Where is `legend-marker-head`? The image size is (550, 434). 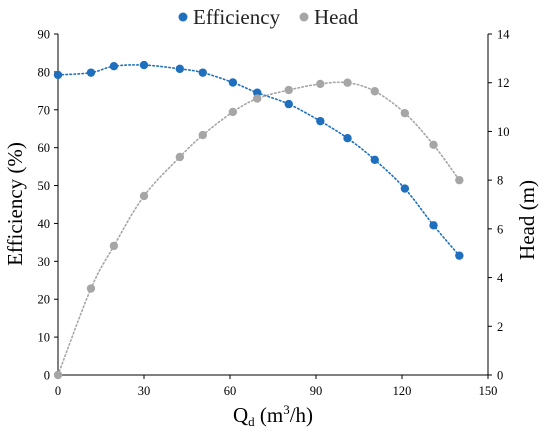
legend-marker-head is located at coordinates (304, 17).